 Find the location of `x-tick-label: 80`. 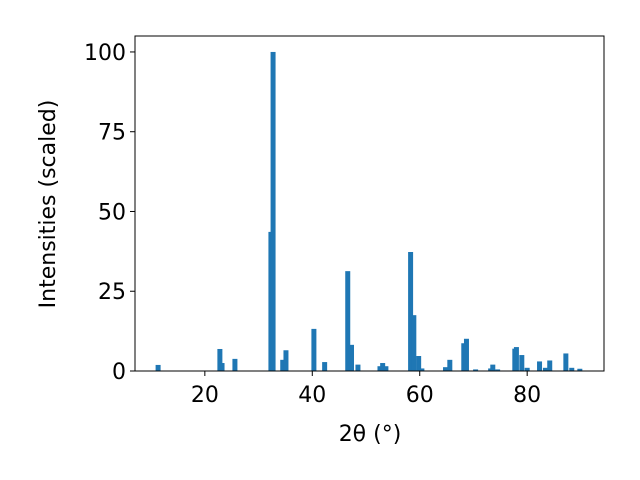

x-tick-label: 80 is located at coordinates (527, 395).